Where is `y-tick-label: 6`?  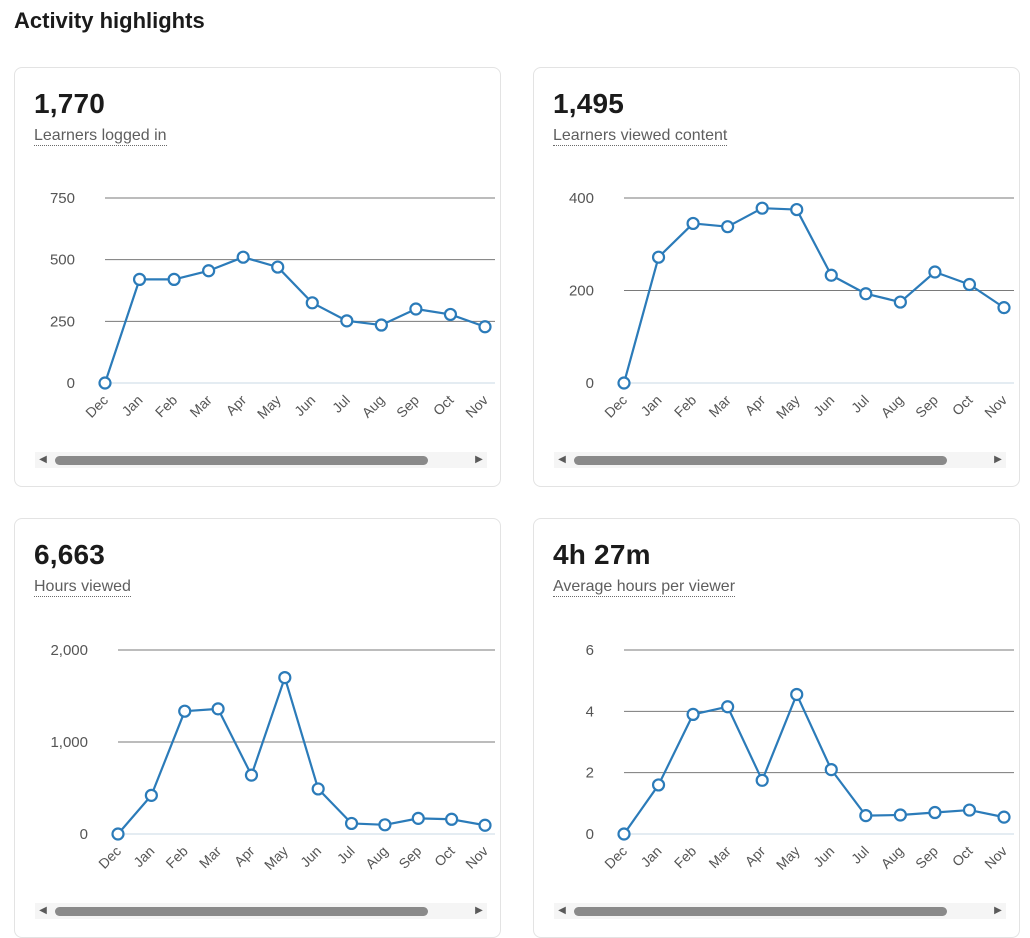 y-tick-label: 6 is located at coordinates (590, 650).